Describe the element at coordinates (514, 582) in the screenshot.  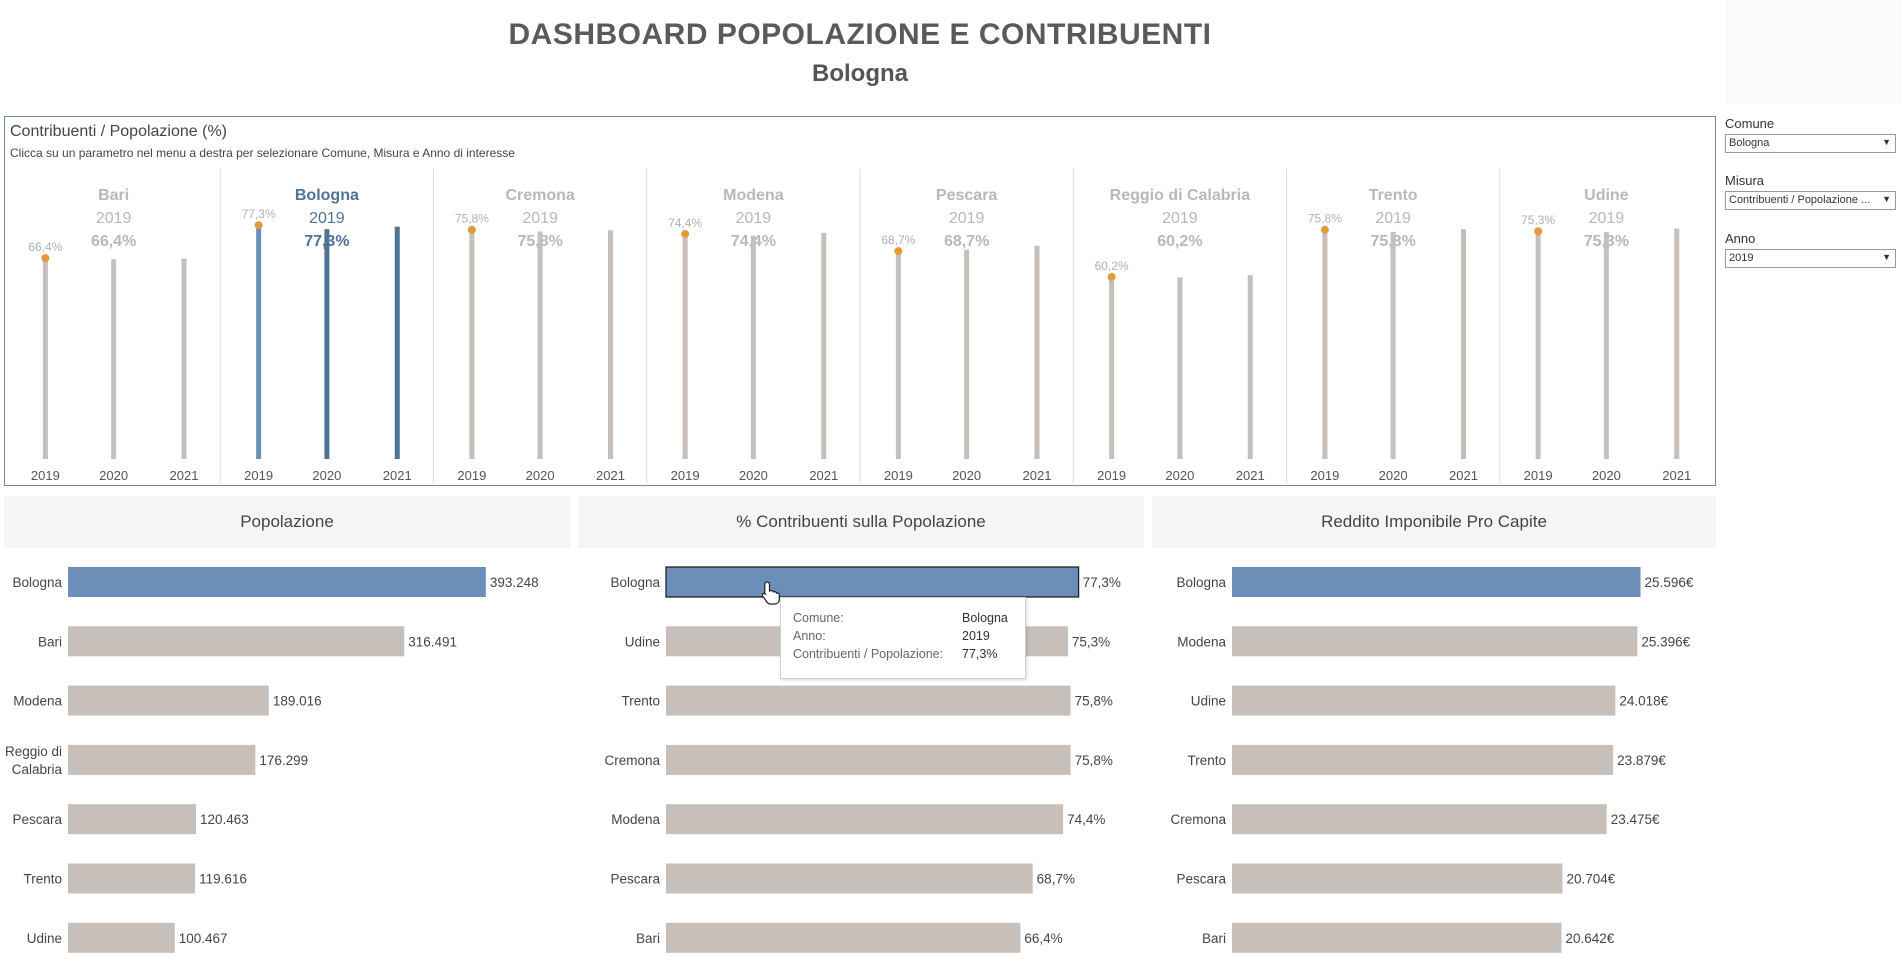
I see `data-label: 393.248` at that location.